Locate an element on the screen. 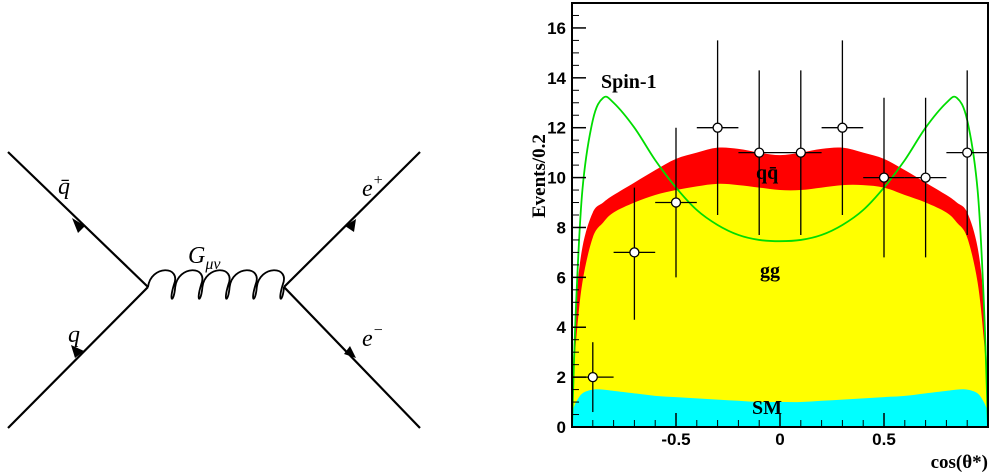 The height and width of the screenshot is (472, 990). y-tick-label: 10 is located at coordinates (556, 178).